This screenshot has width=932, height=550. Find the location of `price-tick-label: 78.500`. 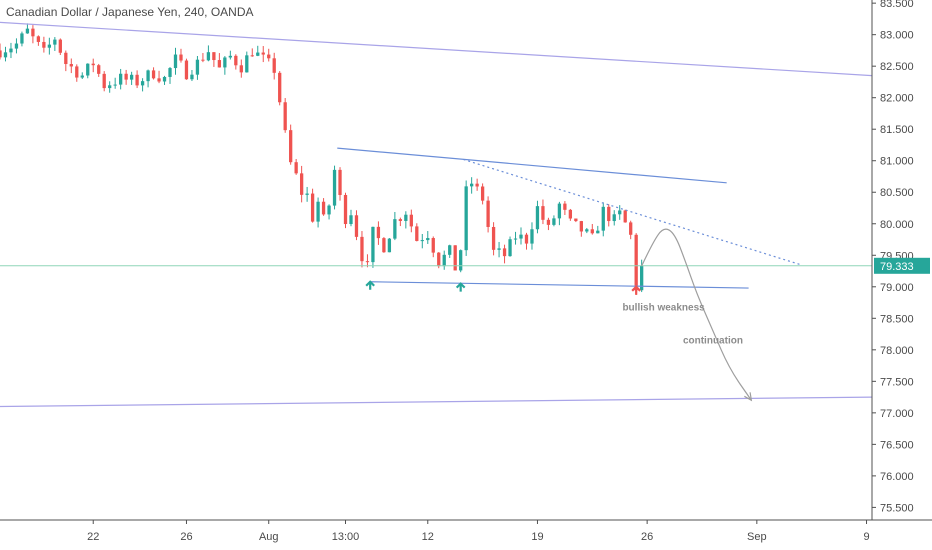

price-tick-label: 78.500 is located at coordinates (897, 319).